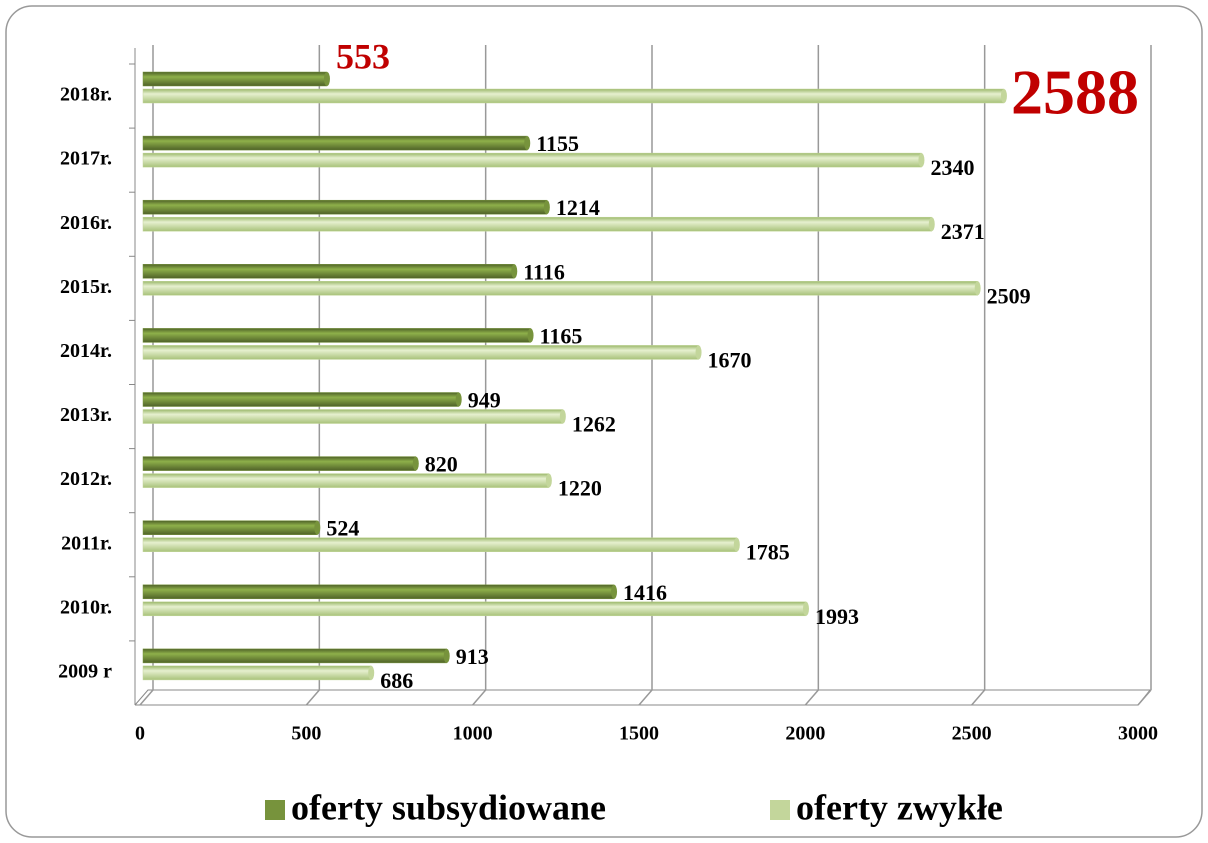  Describe the element at coordinates (448, 807) in the screenshot. I see `legend-label: oferty subsydiowane` at that location.